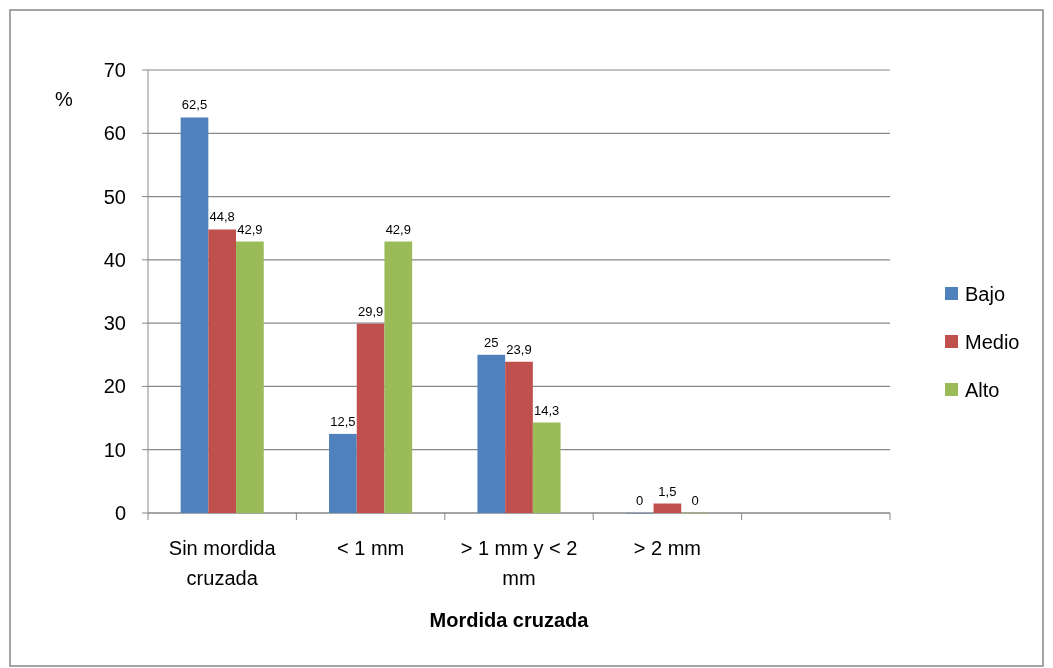 This screenshot has width=1053, height=668. I want to click on data-label: 25, so click(491, 342).